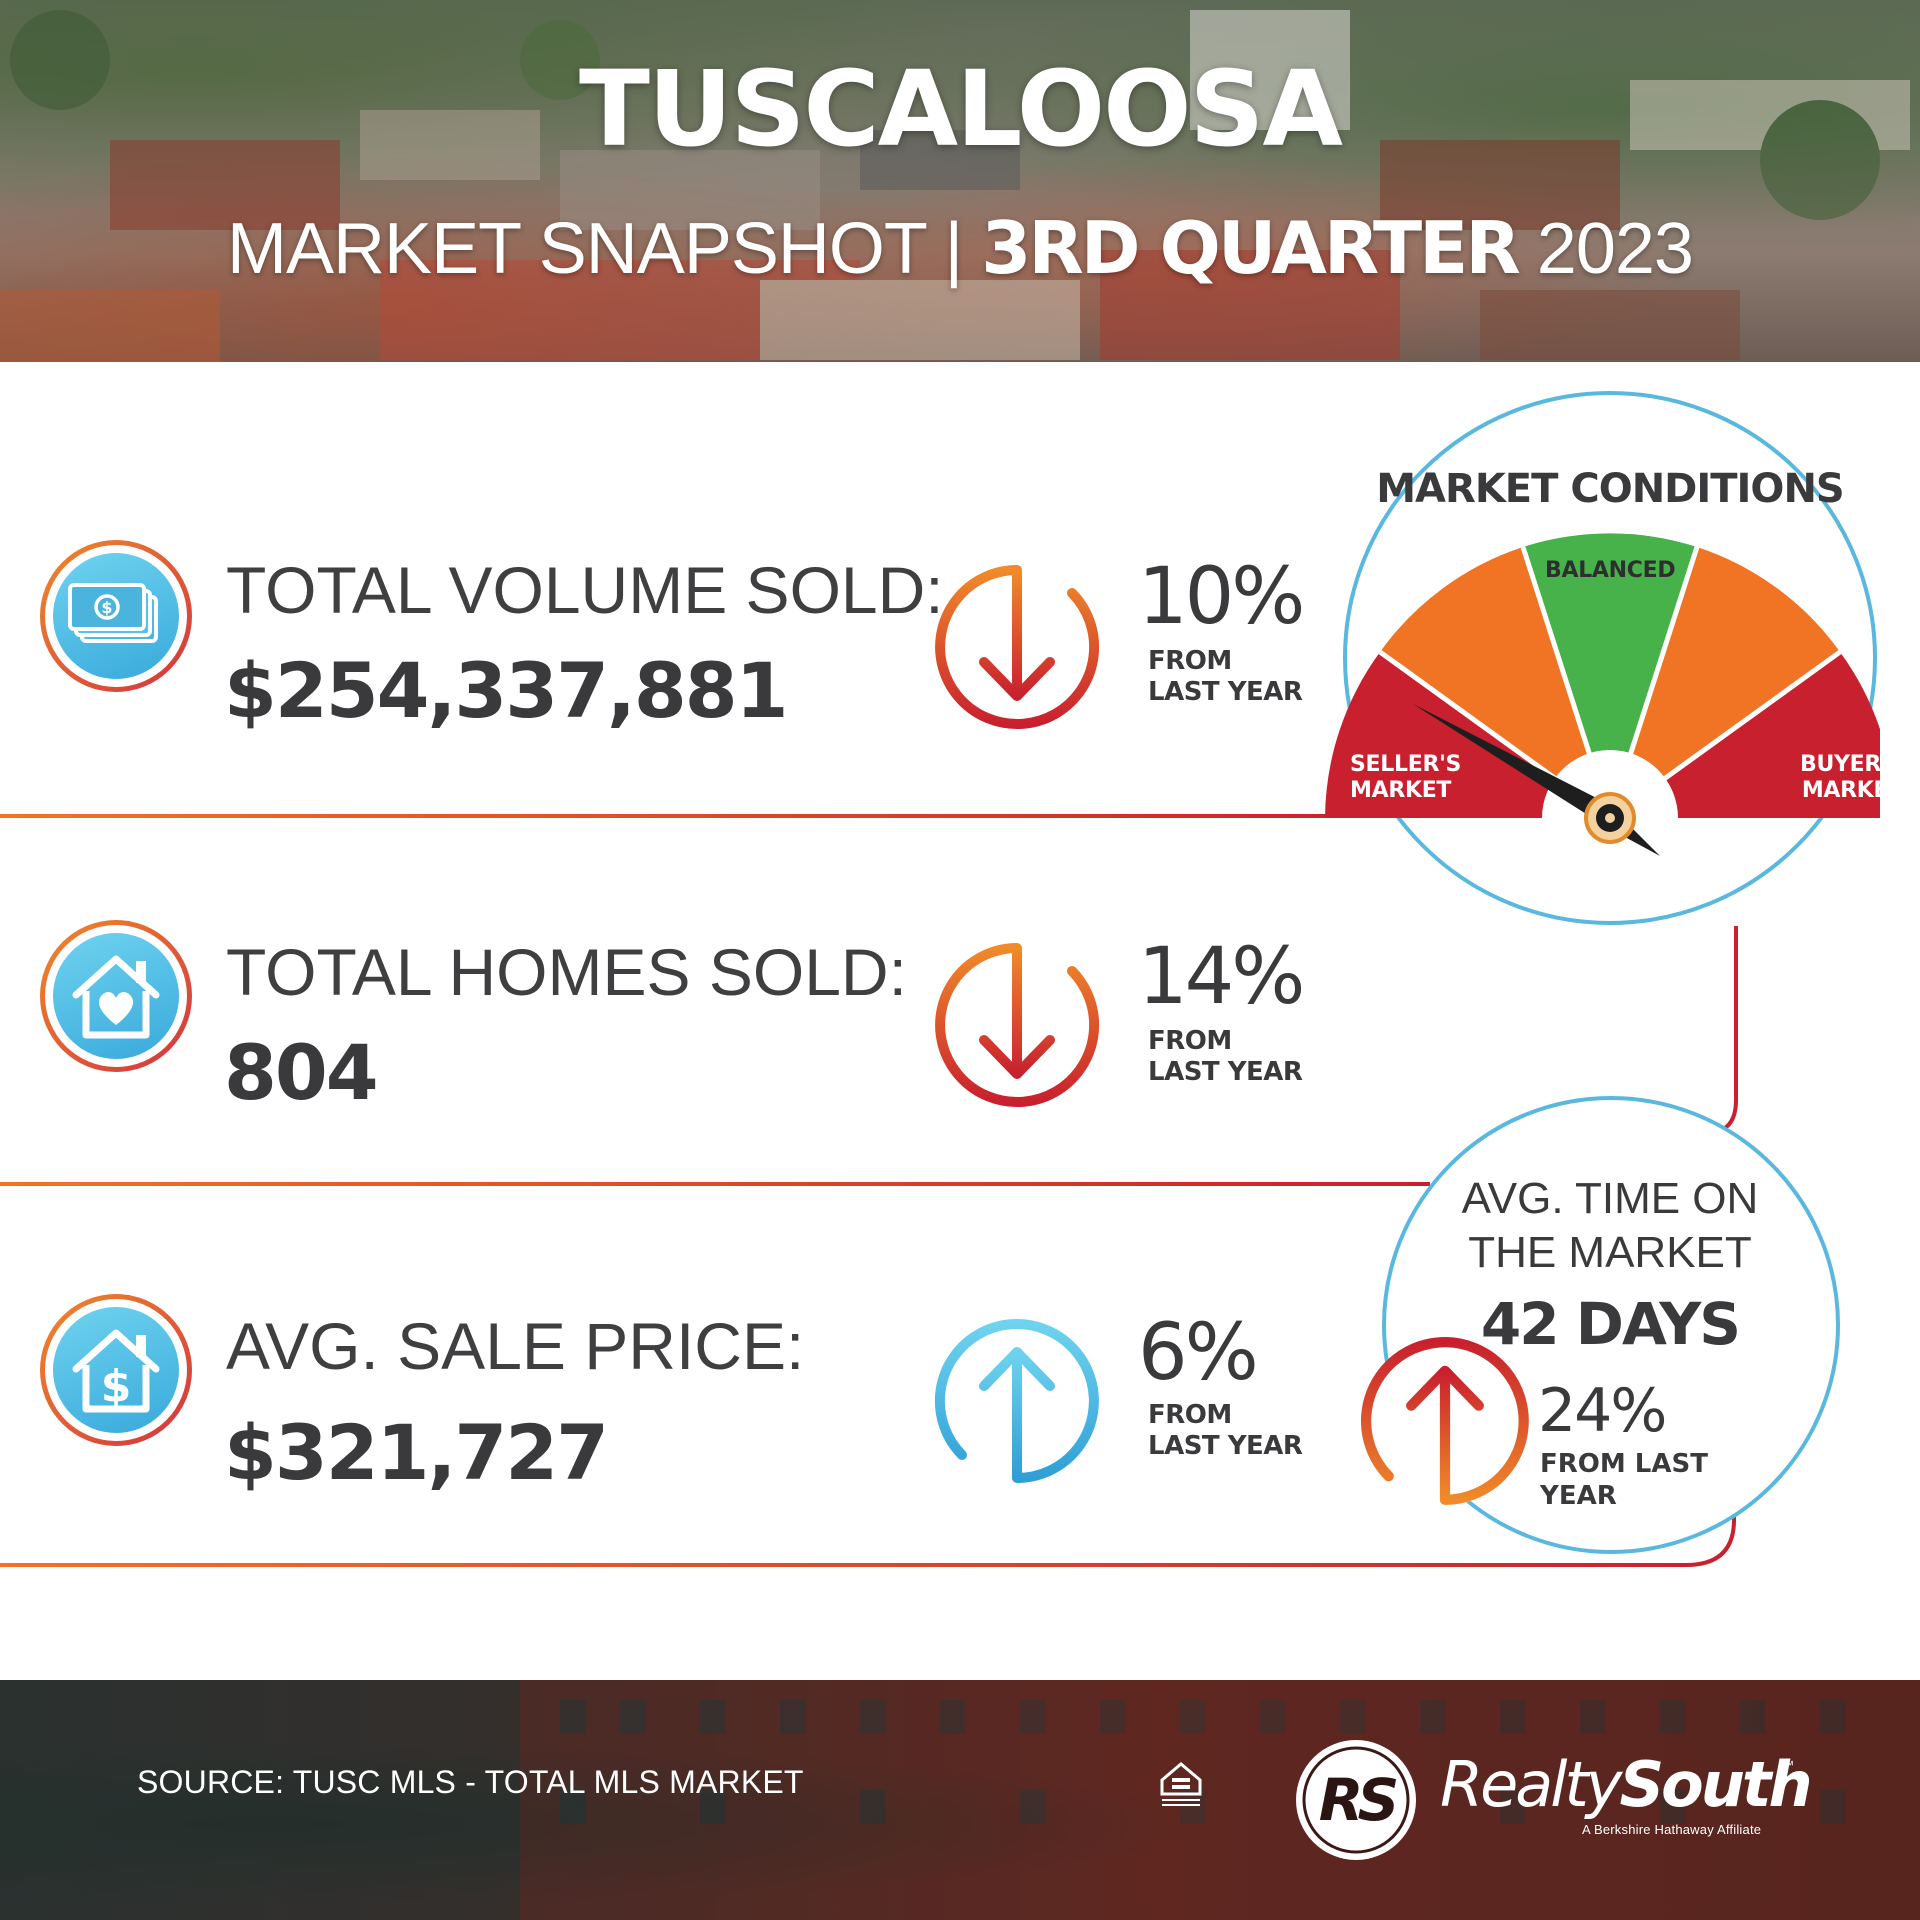  I want to click on equal-housing-icon, so click(1181, 1784).